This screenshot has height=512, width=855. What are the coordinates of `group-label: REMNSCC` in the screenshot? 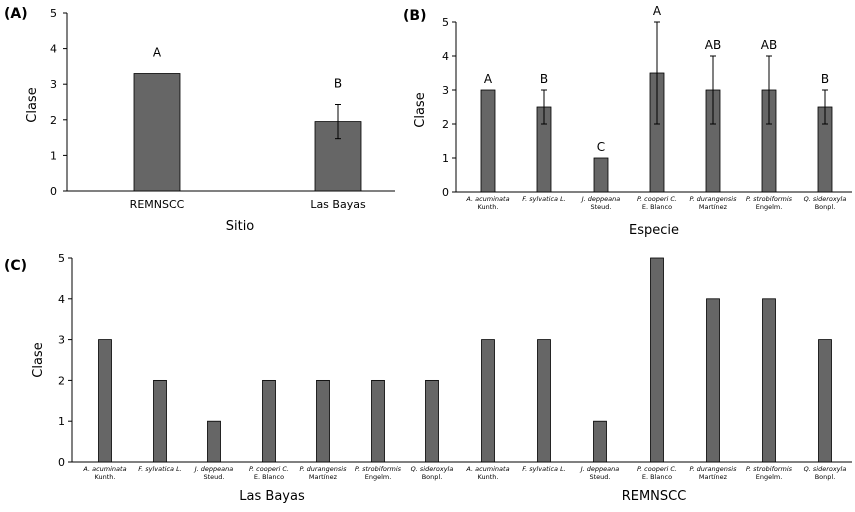 It's located at (654, 496).